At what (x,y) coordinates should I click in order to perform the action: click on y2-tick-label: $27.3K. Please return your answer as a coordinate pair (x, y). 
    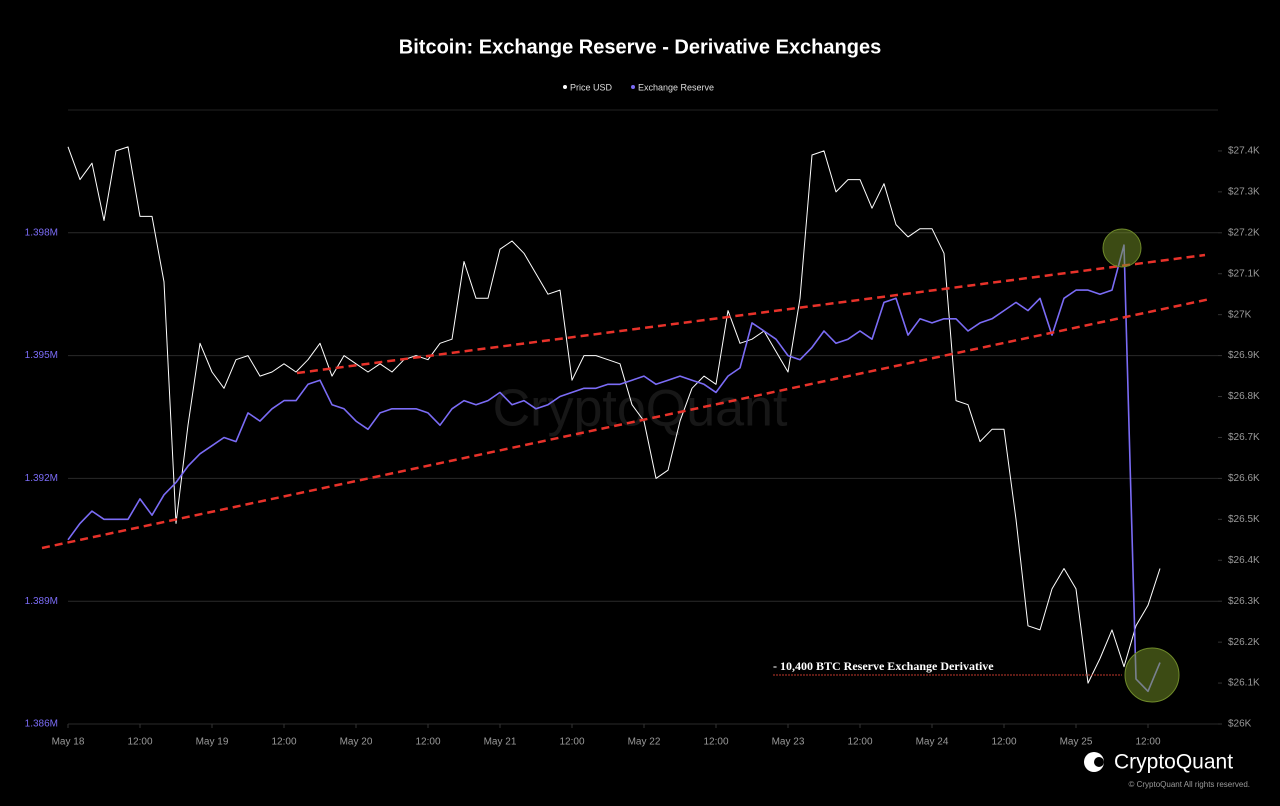
    Looking at the image, I should click on (1244, 192).